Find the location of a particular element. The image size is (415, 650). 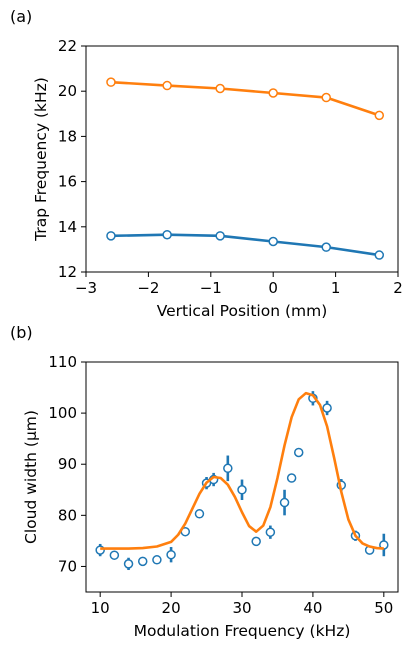

y-tick-label: 20 is located at coordinates (67, 91).